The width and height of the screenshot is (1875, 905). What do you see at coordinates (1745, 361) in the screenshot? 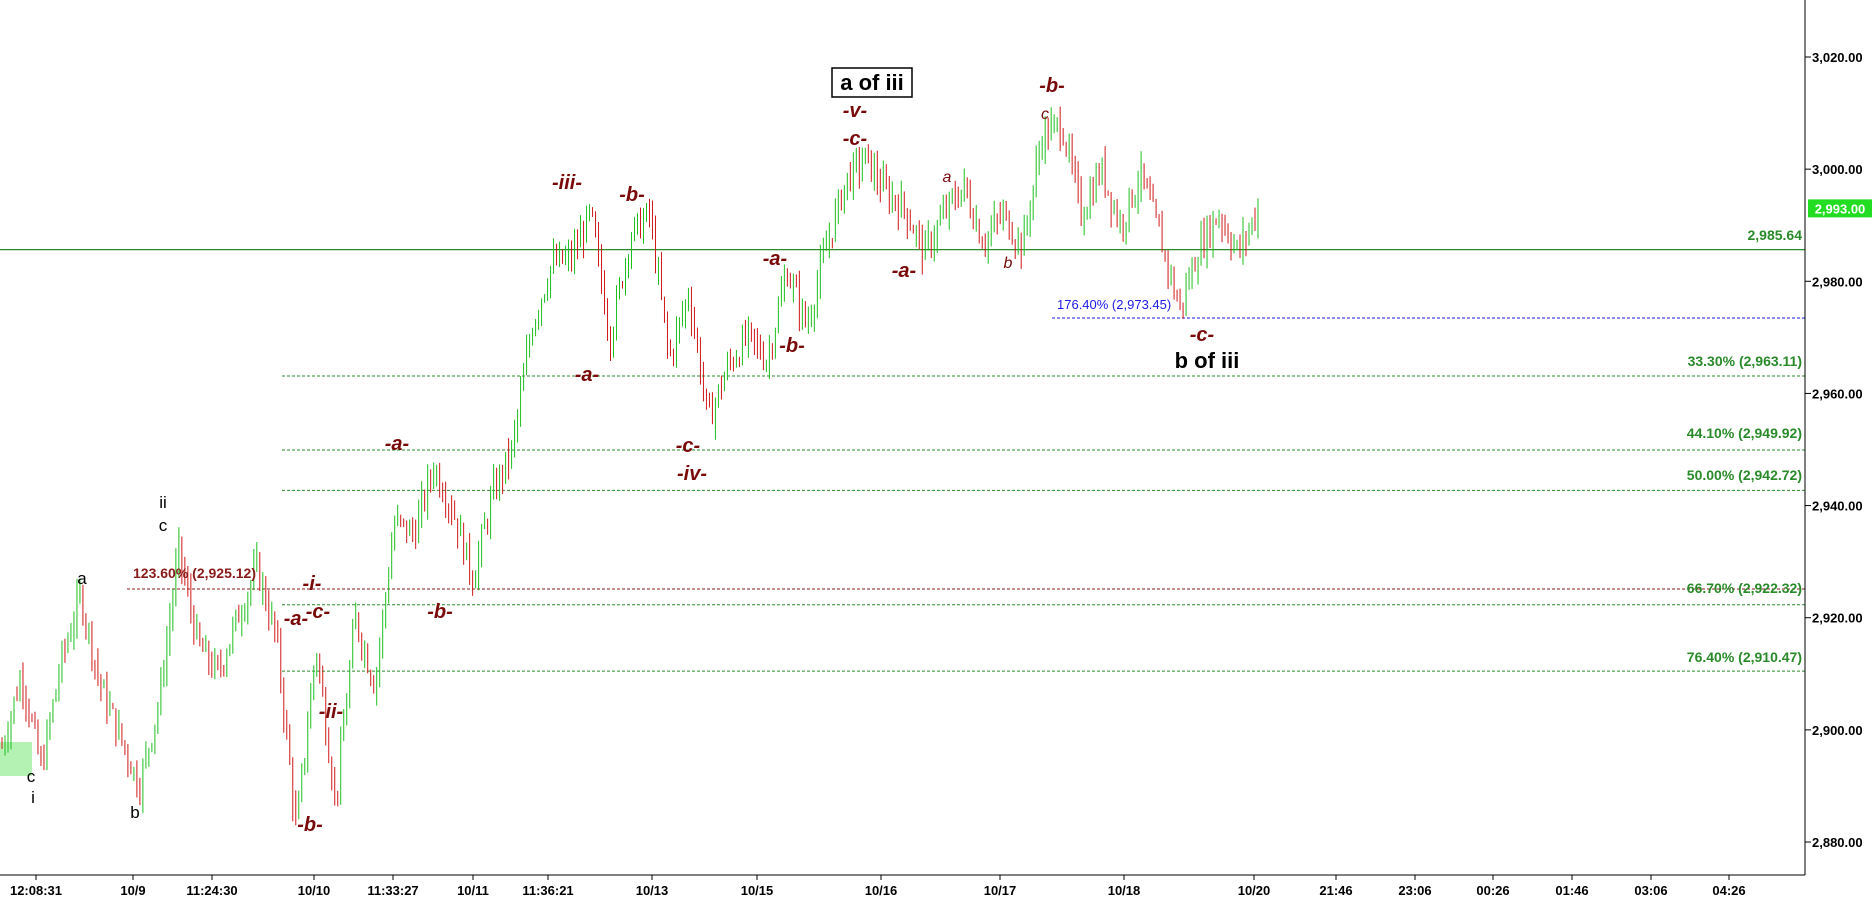
I see `fib-333-label: 33.30% (2,963.11)` at bounding box center [1745, 361].